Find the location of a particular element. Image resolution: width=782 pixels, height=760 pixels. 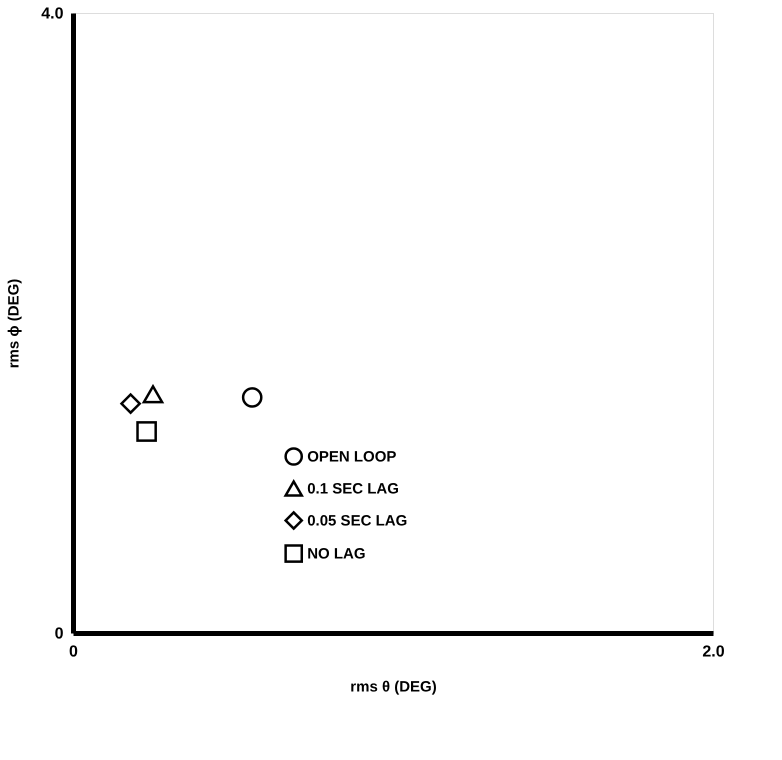

legend-label: 0.05 SEC LAG is located at coordinates (357, 521).